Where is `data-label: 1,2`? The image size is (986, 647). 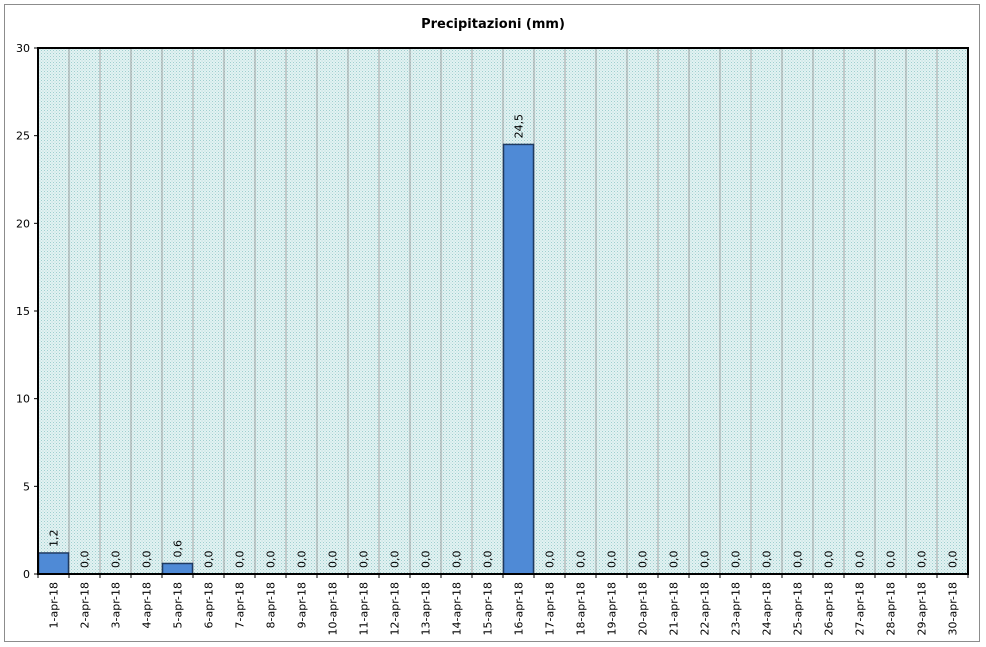
data-label: 1,2 is located at coordinates (54, 538).